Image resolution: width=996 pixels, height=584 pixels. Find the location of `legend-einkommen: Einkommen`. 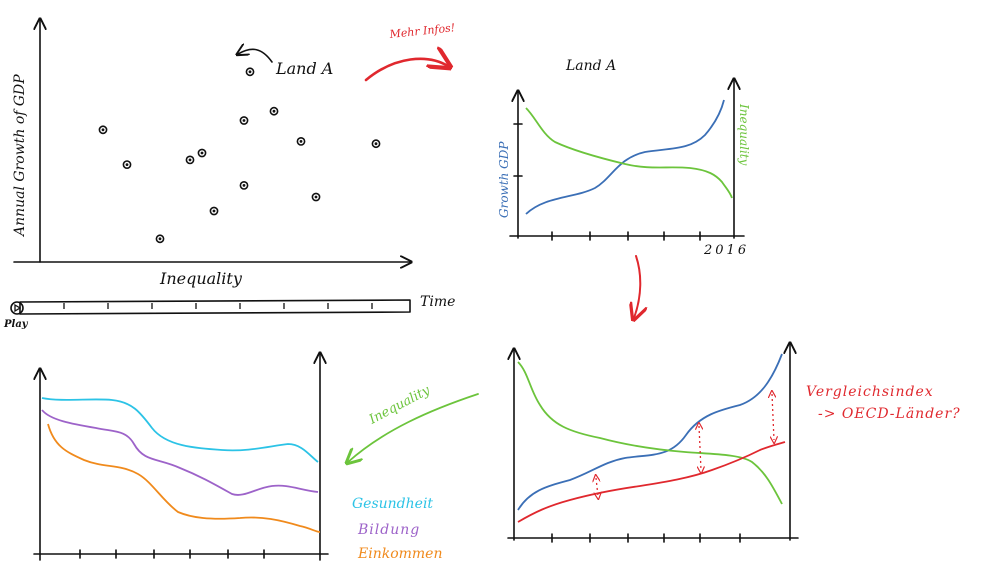

legend-einkommen: Einkommen is located at coordinates (399, 554).